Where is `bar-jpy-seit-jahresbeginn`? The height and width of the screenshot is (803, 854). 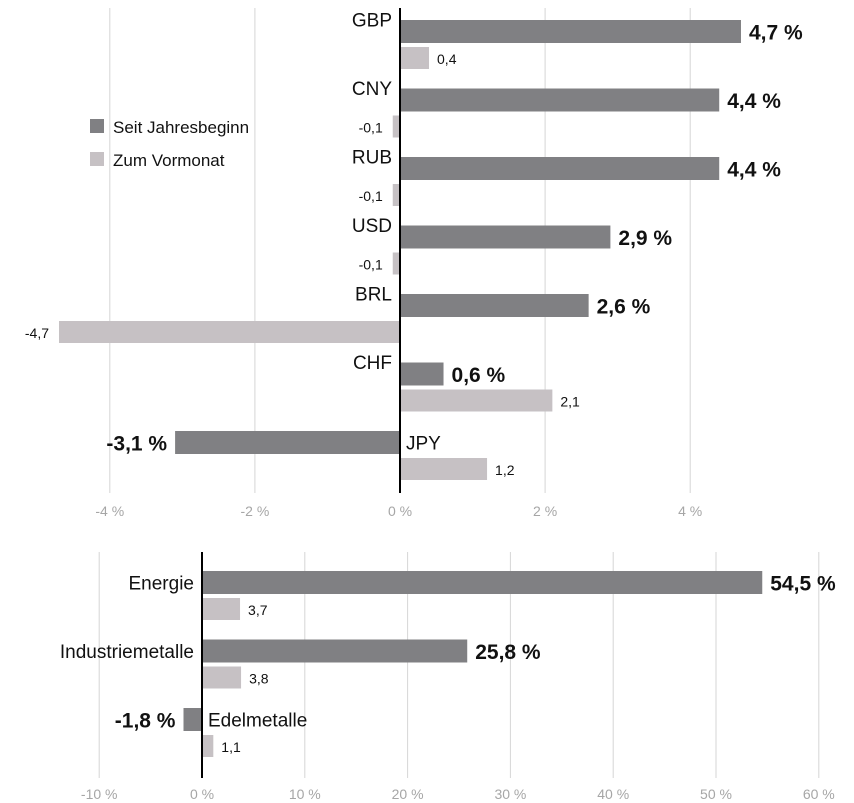
bar-jpy-seit-jahresbeginn is located at coordinates (287, 442).